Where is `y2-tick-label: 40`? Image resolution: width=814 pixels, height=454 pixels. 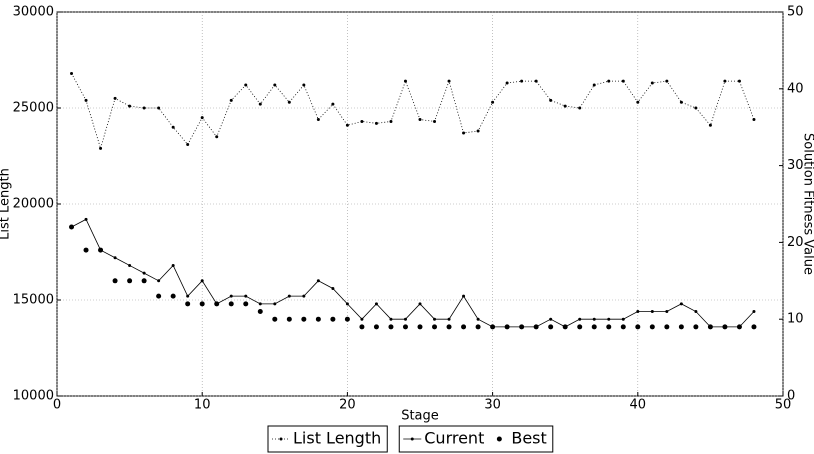 y2-tick-label: 40 is located at coordinates (795, 88).